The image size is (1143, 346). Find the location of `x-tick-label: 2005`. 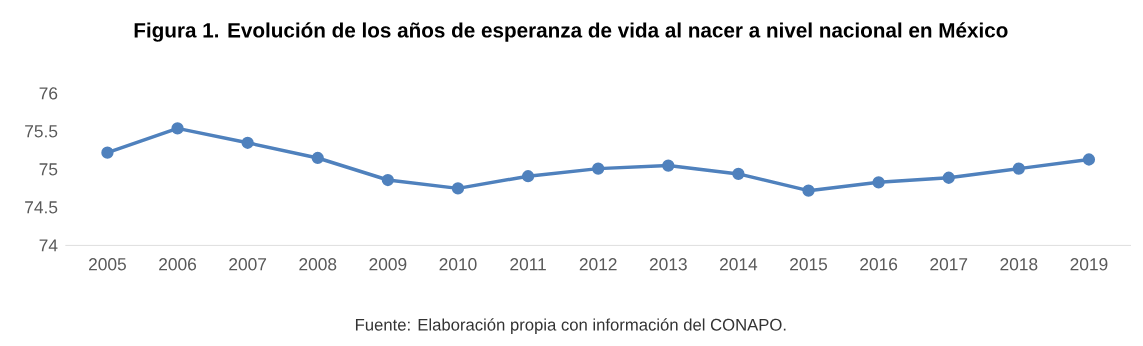

x-tick-label: 2005 is located at coordinates (107, 264).